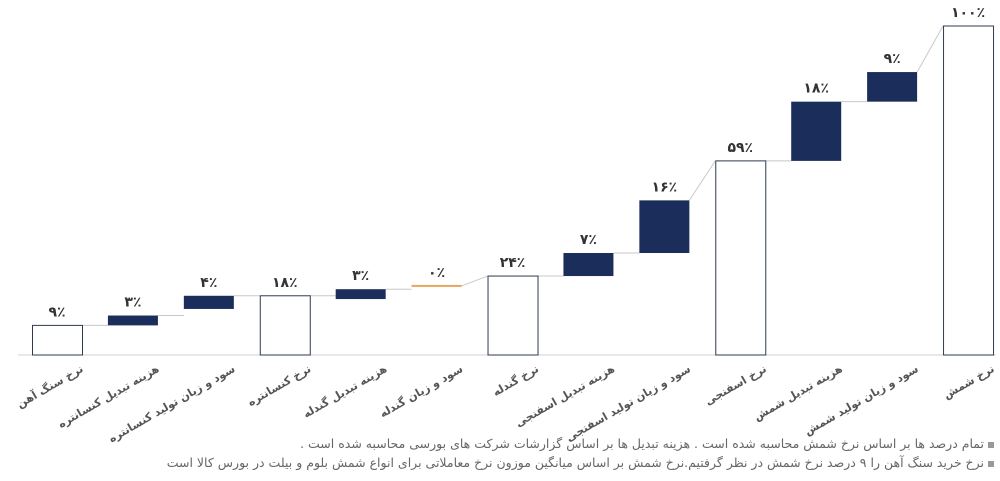 The height and width of the screenshot is (481, 1000). What do you see at coordinates (665, 187) in the screenshot?
I see `data-label-9: ۱۶٪` at bounding box center [665, 187].